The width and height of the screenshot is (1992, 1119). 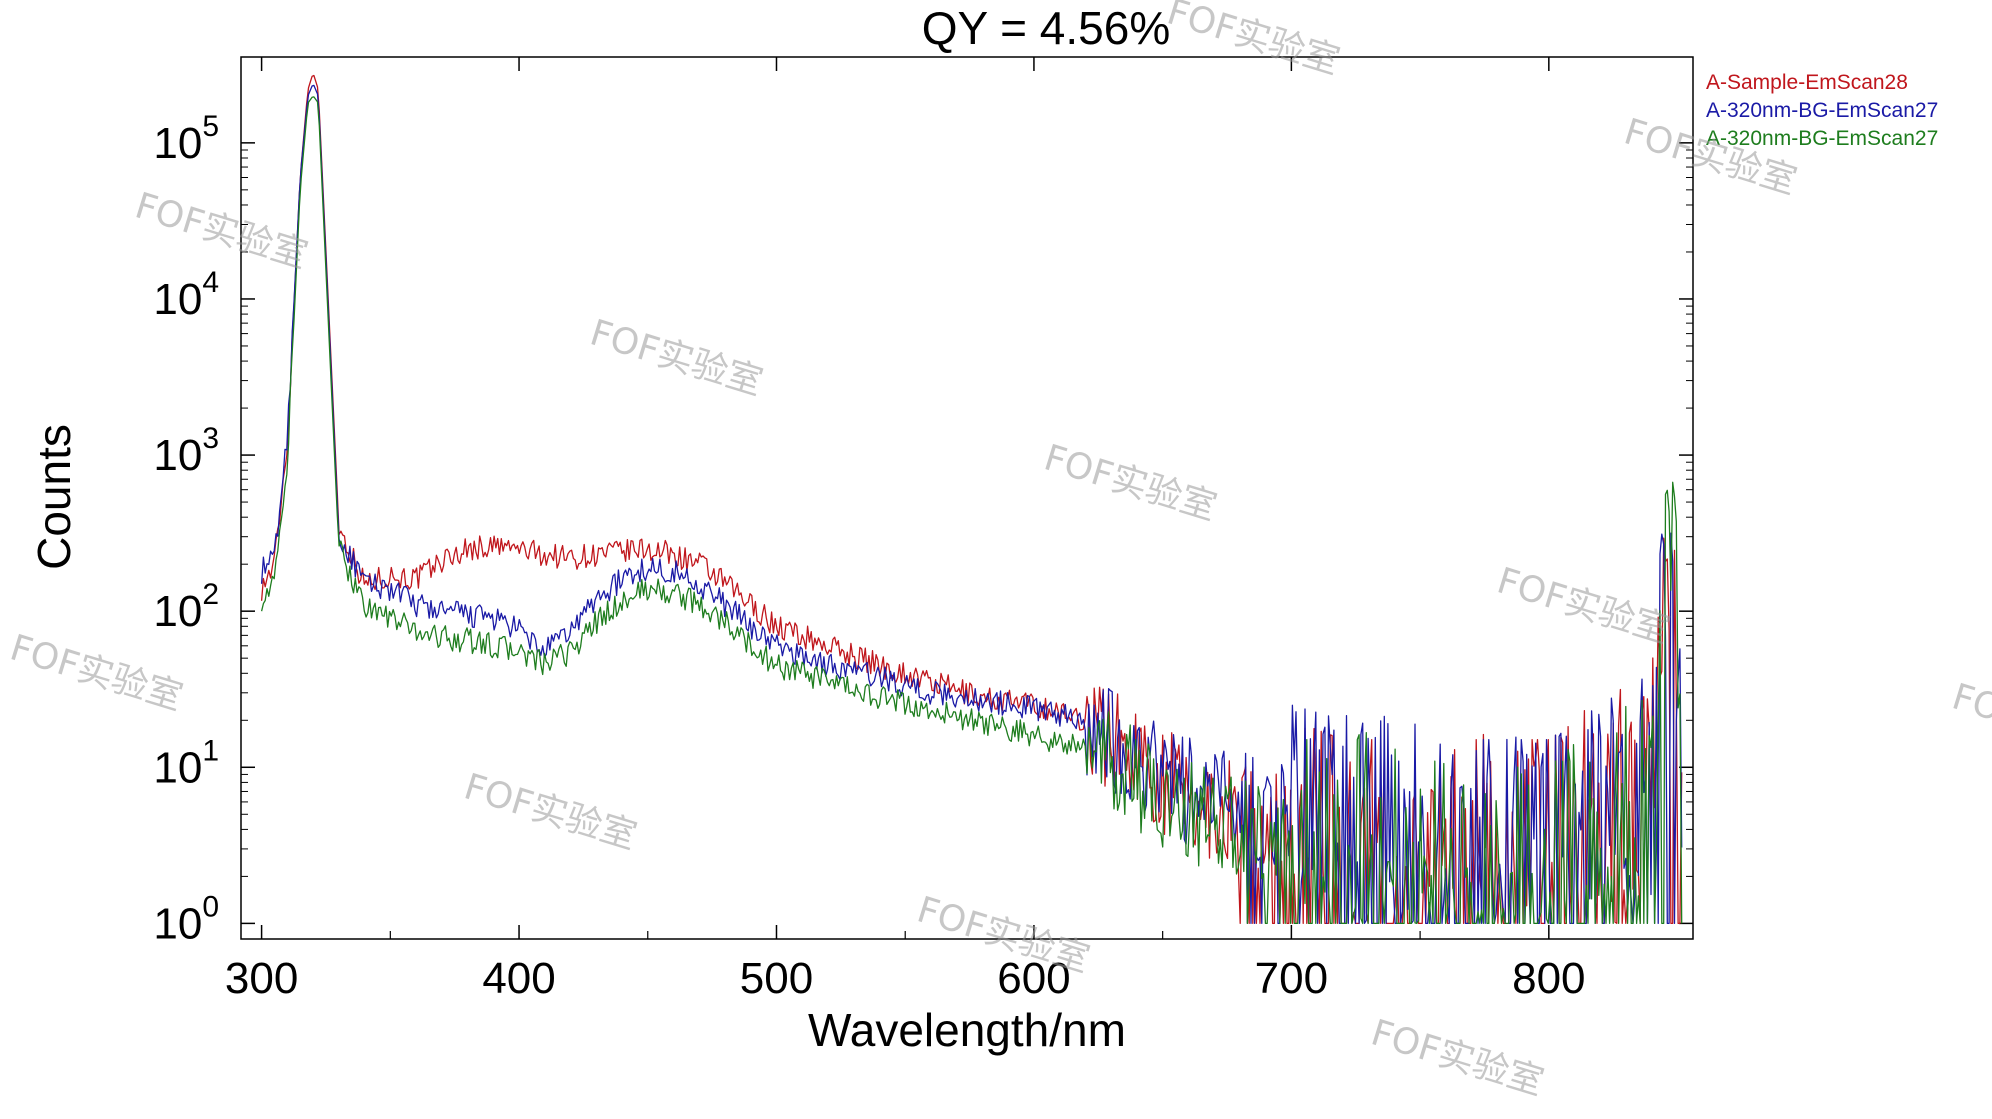 I want to click on y-tick-label: 10⁰, so click(x=186, y=919).